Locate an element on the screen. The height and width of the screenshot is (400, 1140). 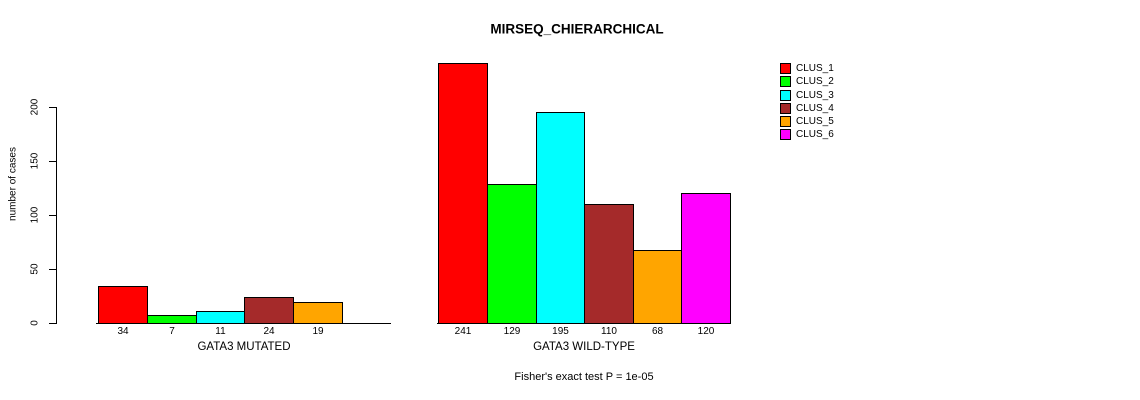
bar-value-label: 120 is located at coordinates (706, 331).